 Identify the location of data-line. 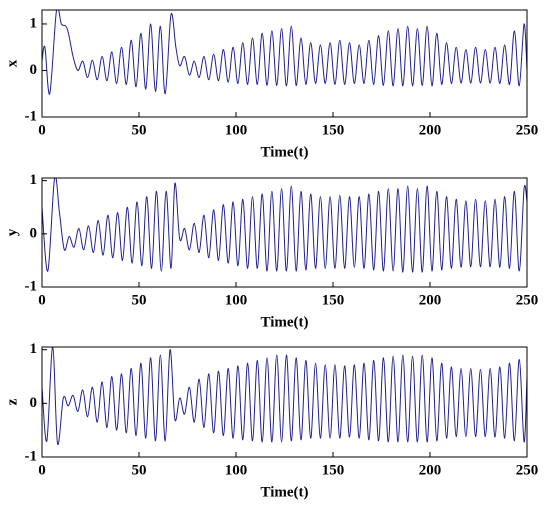
(284, 52).